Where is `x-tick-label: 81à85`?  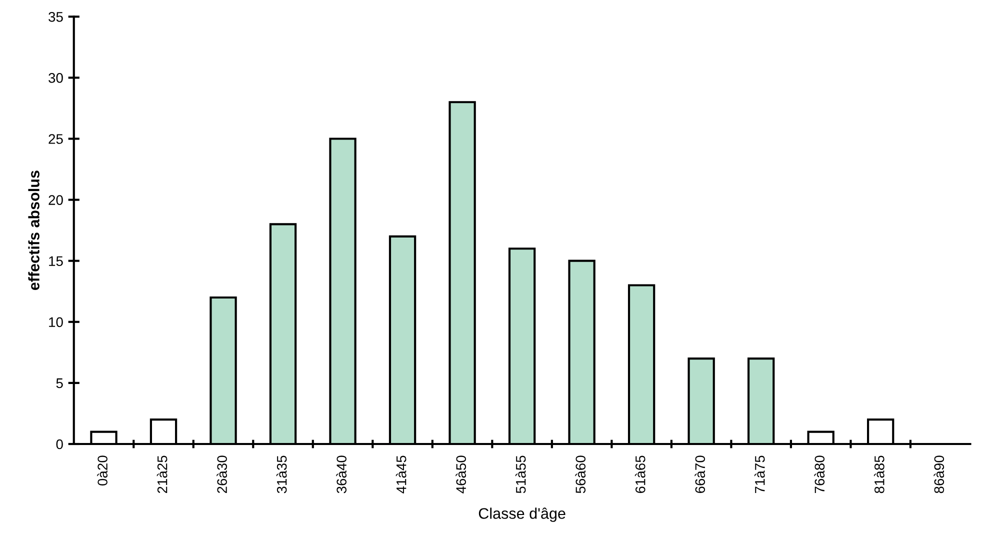
x-tick-label: 81à85 is located at coordinates (879, 475).